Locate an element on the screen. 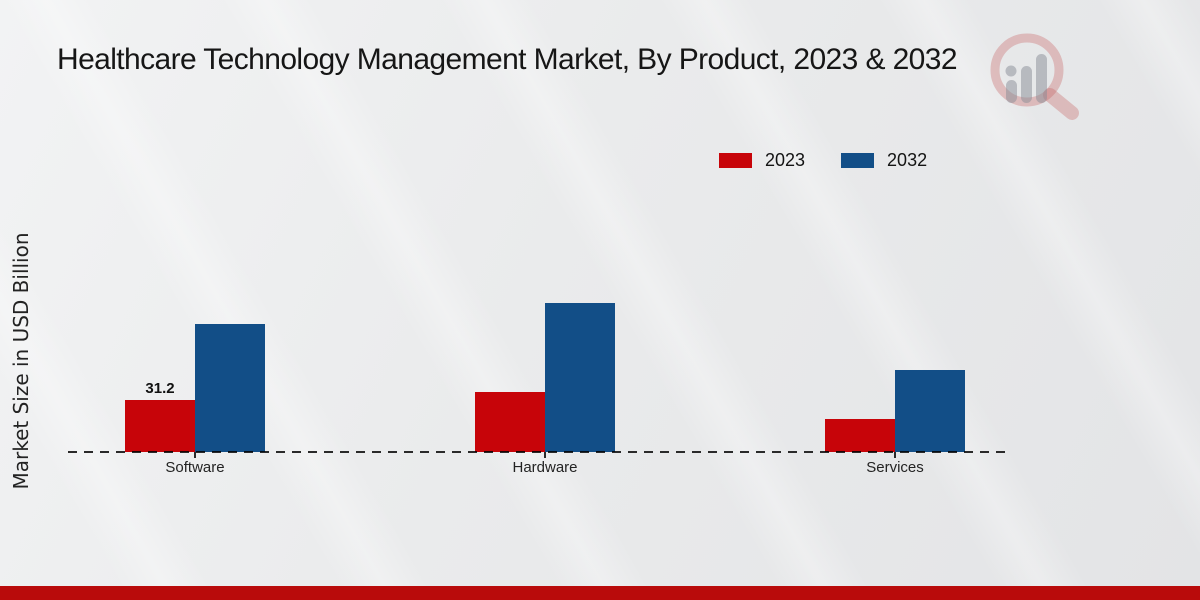 The image size is (1200, 600). bar-2032-software is located at coordinates (230, 388).